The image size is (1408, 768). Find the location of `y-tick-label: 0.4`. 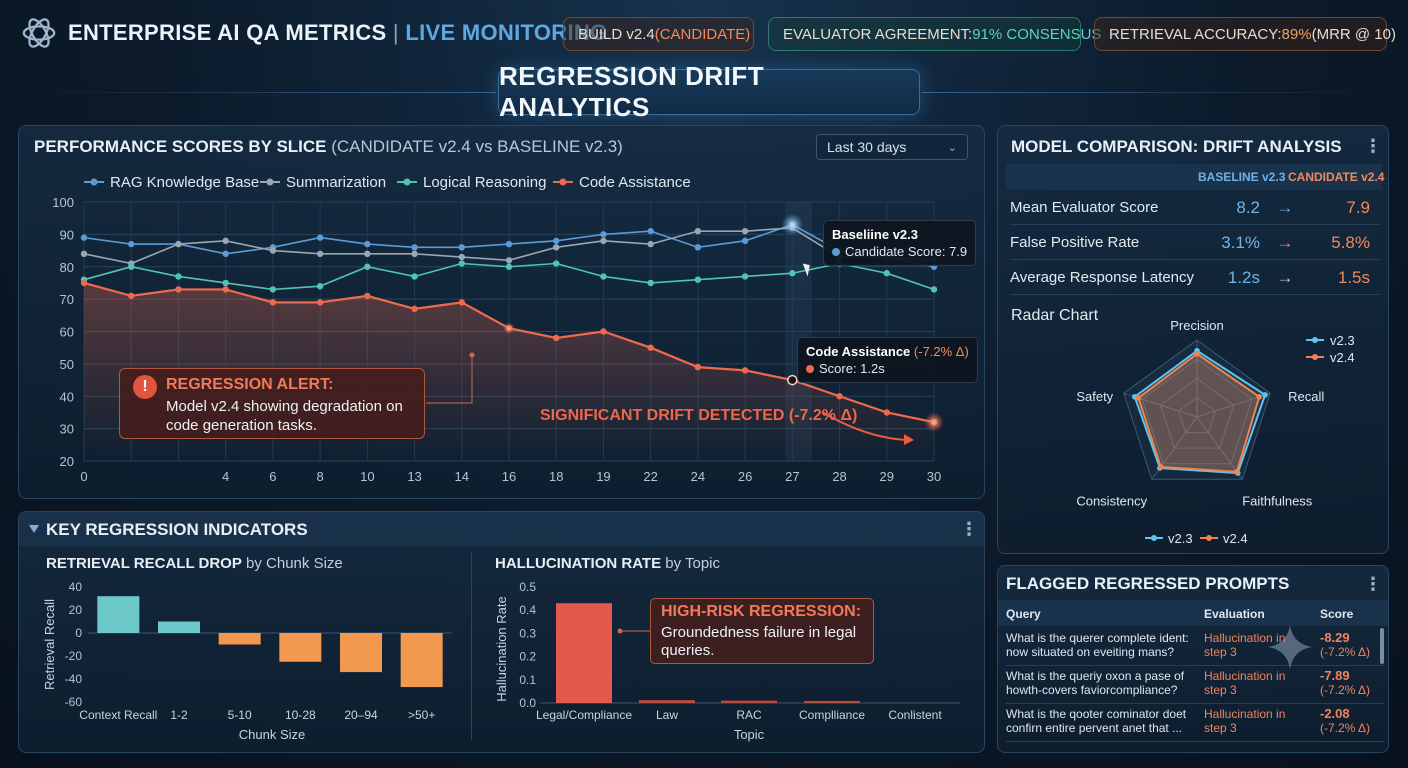

y-tick-label: 0.4 is located at coordinates (527, 610).